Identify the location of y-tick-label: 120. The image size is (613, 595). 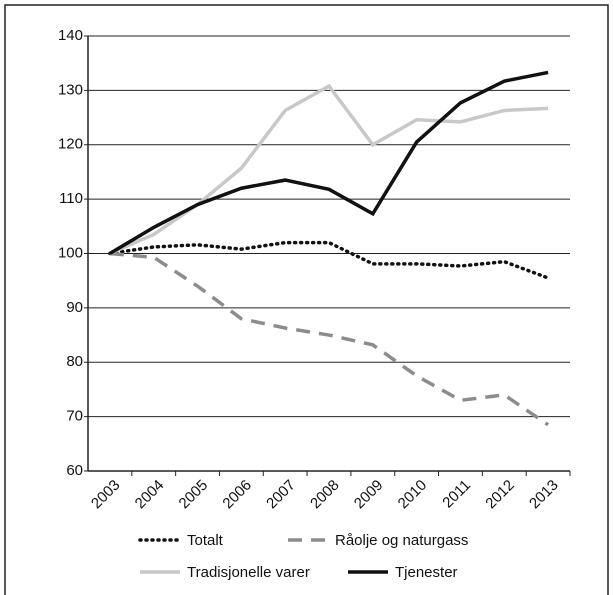
(70, 144).